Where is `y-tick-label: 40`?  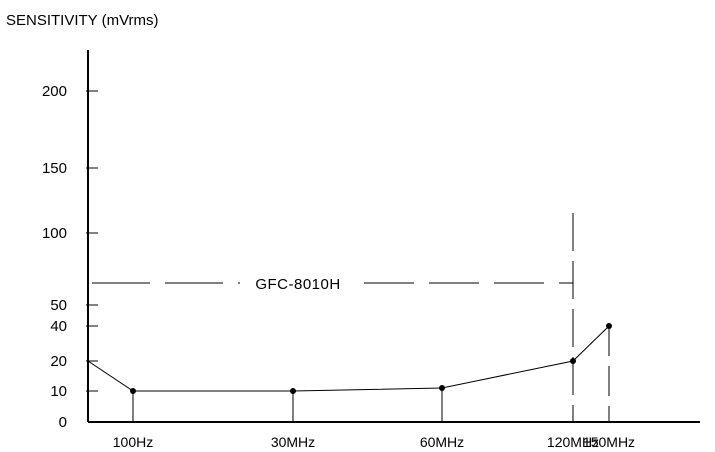 y-tick-label: 40 is located at coordinates (58, 326).